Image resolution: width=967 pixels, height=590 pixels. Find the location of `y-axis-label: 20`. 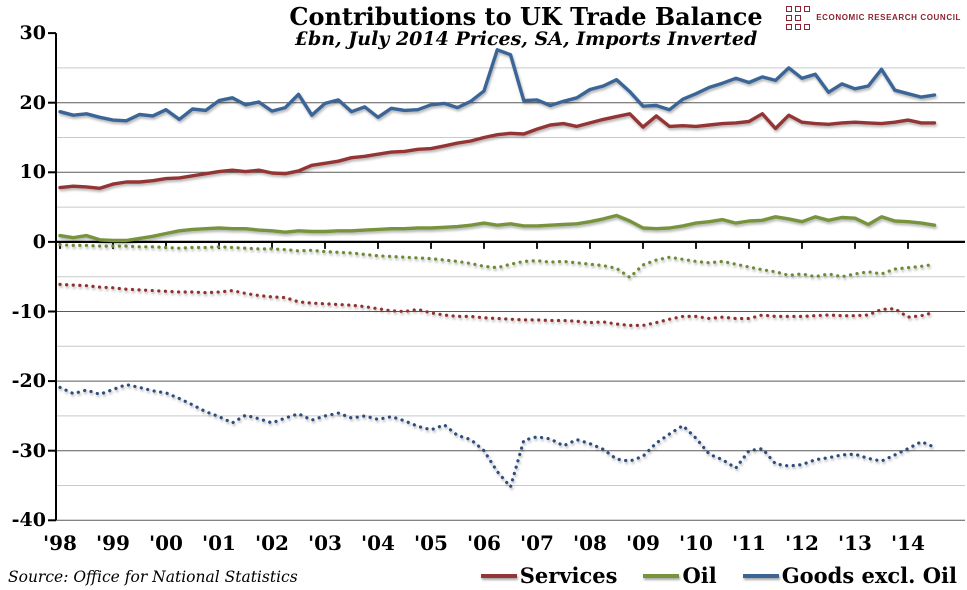

y-axis-label: 20 is located at coordinates (32, 102).